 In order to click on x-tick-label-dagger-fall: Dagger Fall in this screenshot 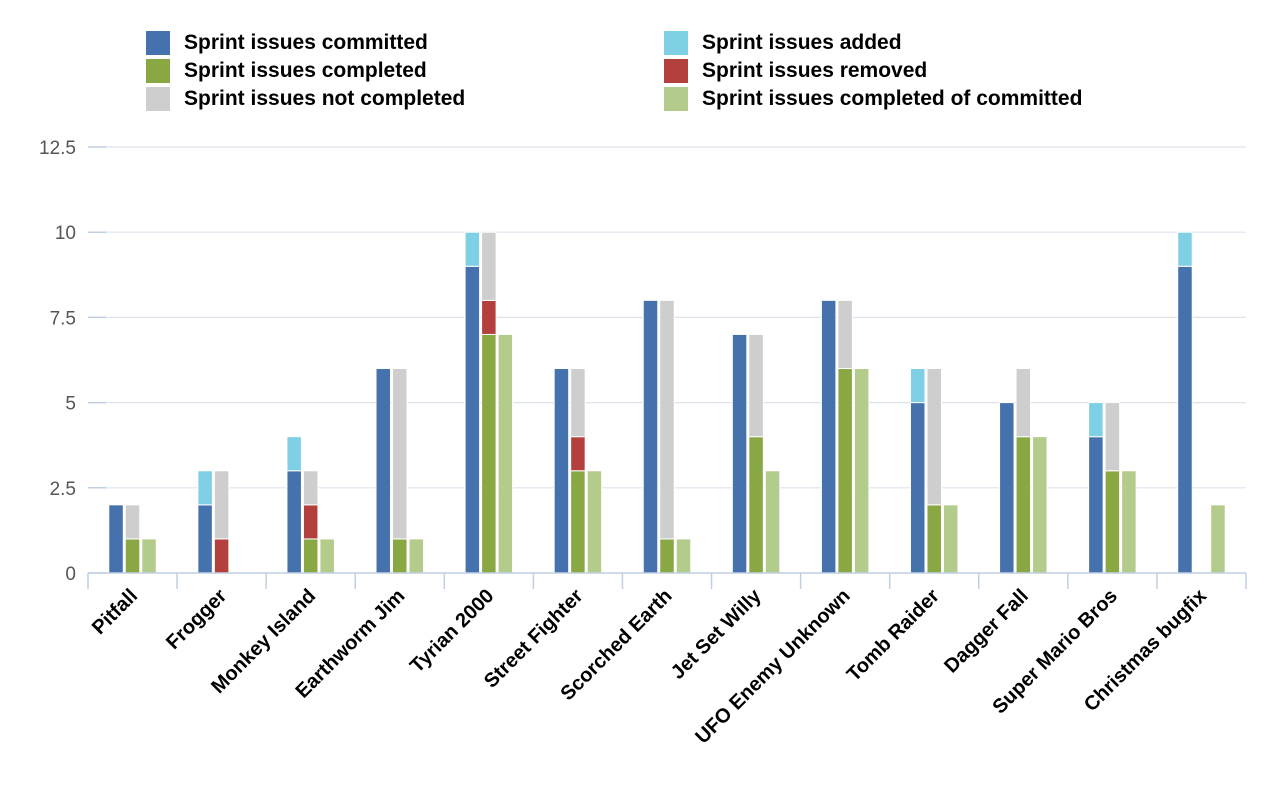, I will do `click(986, 631)`.